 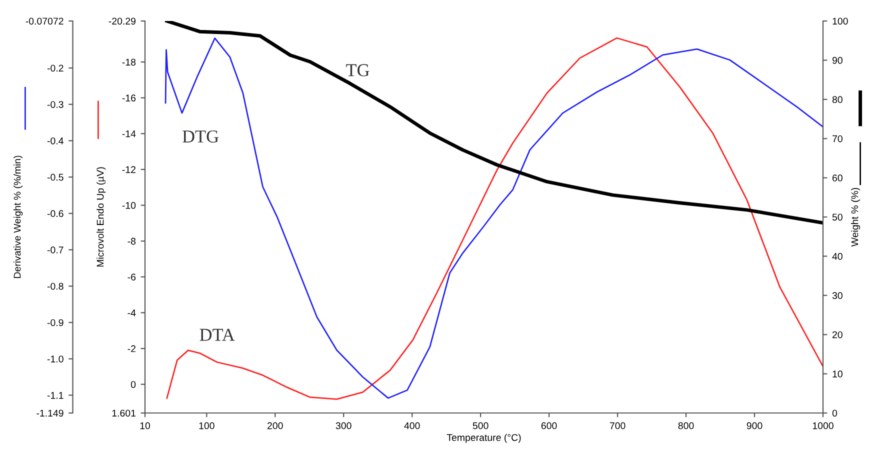 What do you see at coordinates (855, 217) in the screenshot?
I see `y3-axis-title: Weight % (%)` at bounding box center [855, 217].